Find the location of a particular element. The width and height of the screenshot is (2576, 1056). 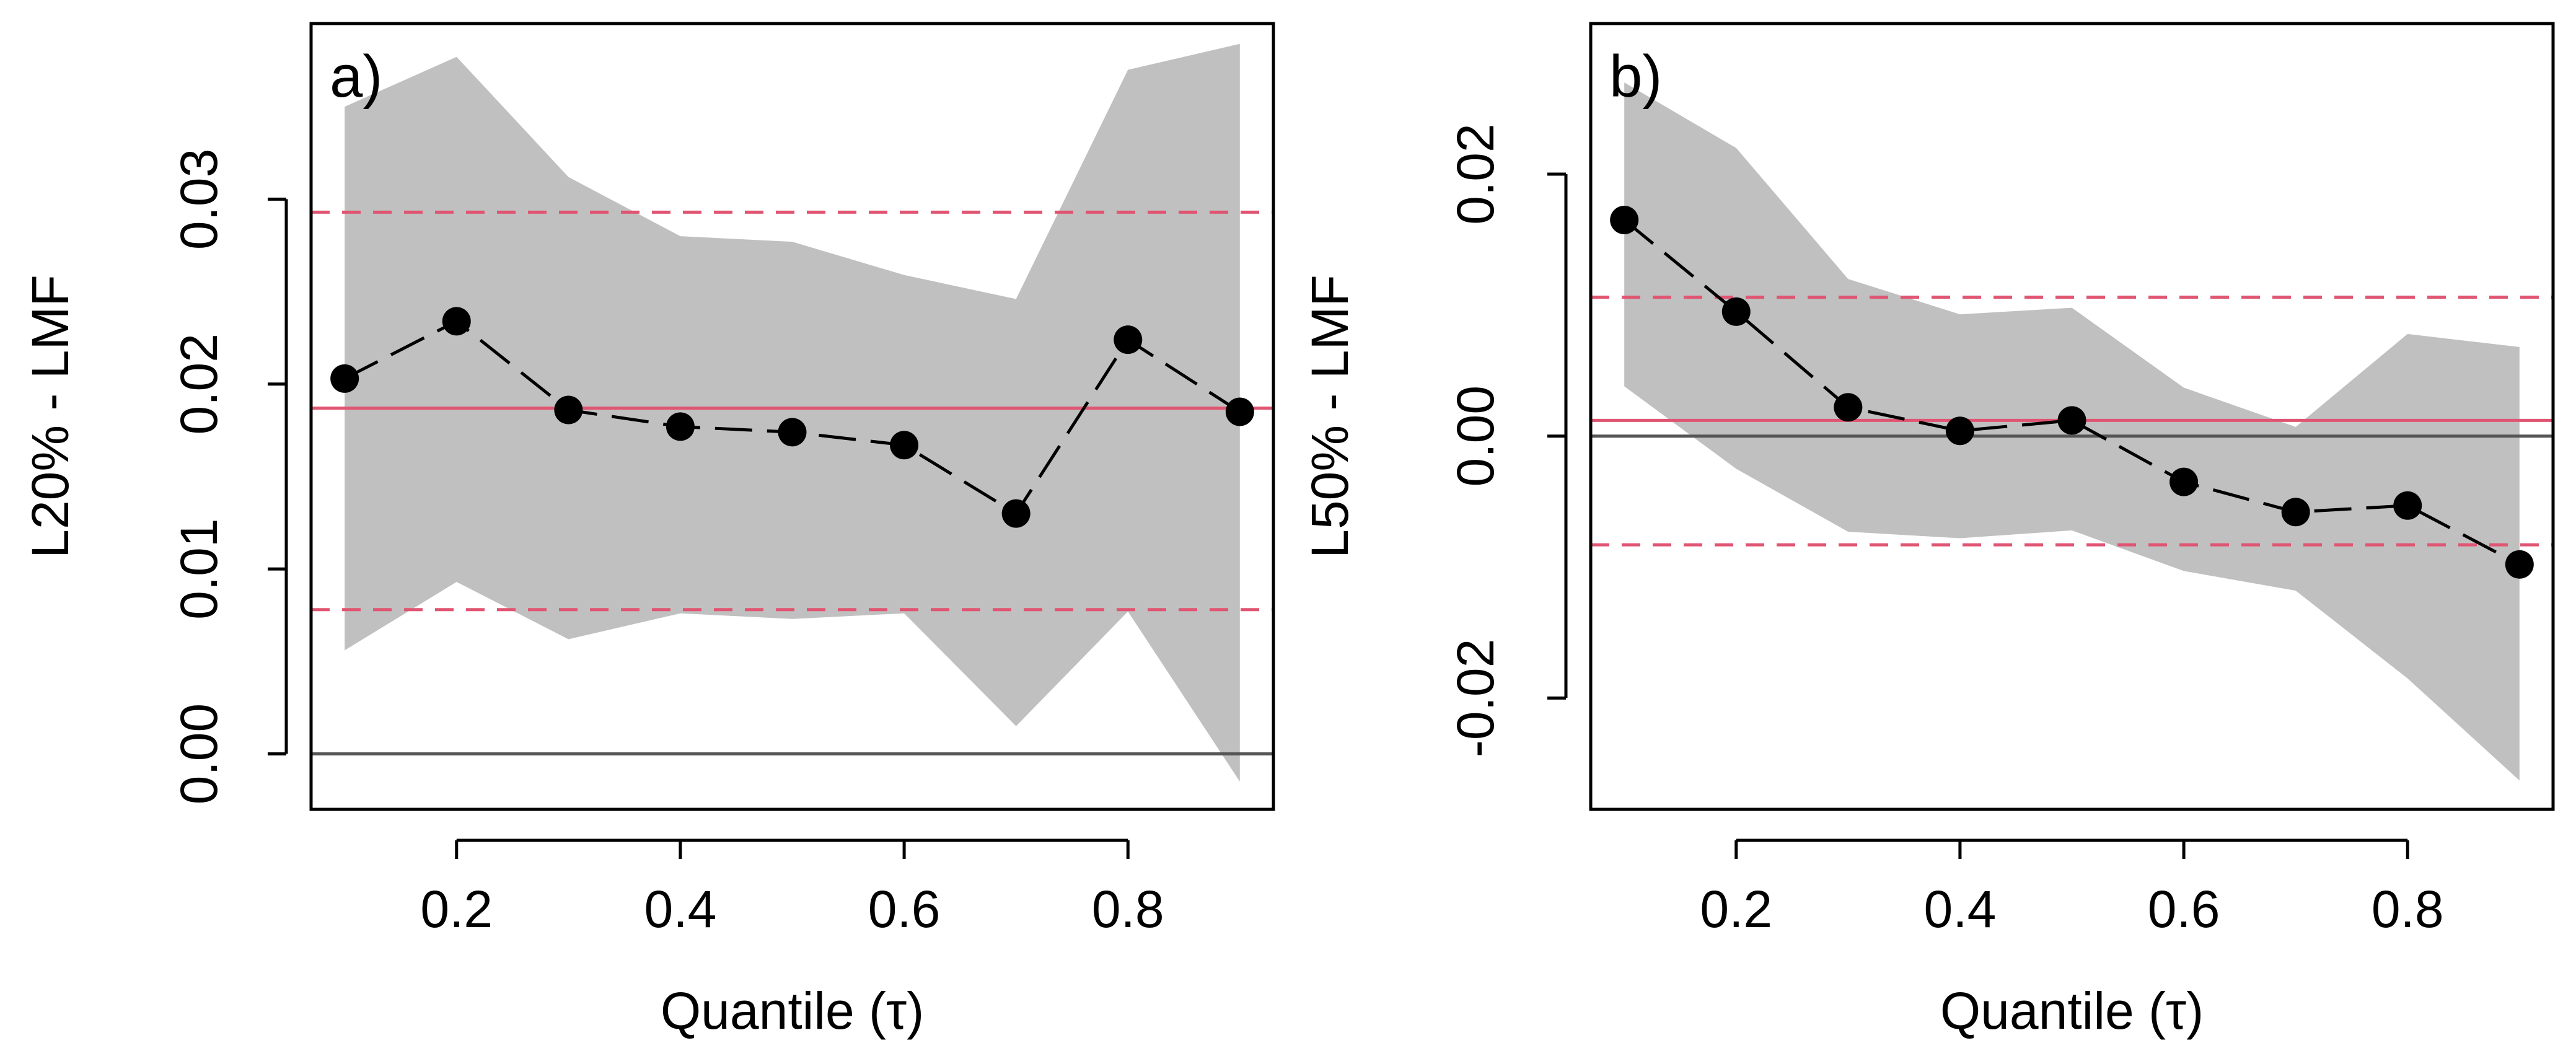

estimate-line is located at coordinates (2071, 392).